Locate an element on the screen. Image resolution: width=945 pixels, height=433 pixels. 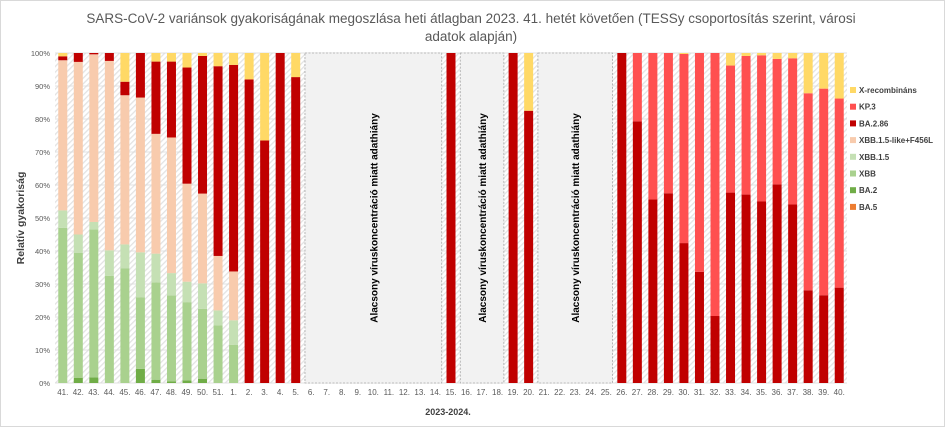
y-tick-label: 70% is located at coordinates (42, 152).